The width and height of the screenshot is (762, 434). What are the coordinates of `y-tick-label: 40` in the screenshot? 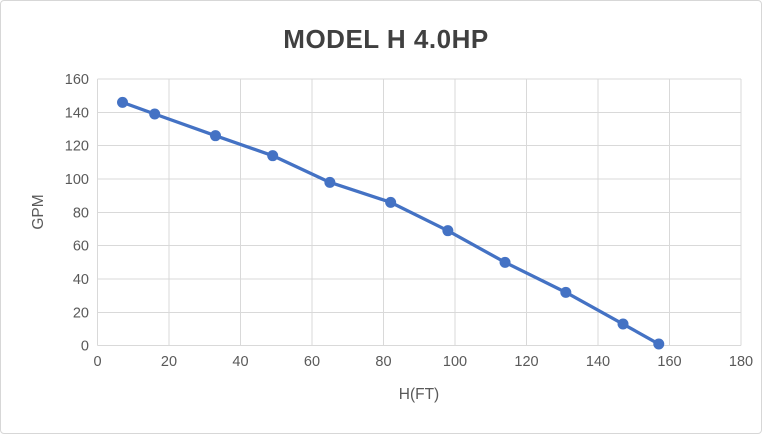 It's located at (81, 280).